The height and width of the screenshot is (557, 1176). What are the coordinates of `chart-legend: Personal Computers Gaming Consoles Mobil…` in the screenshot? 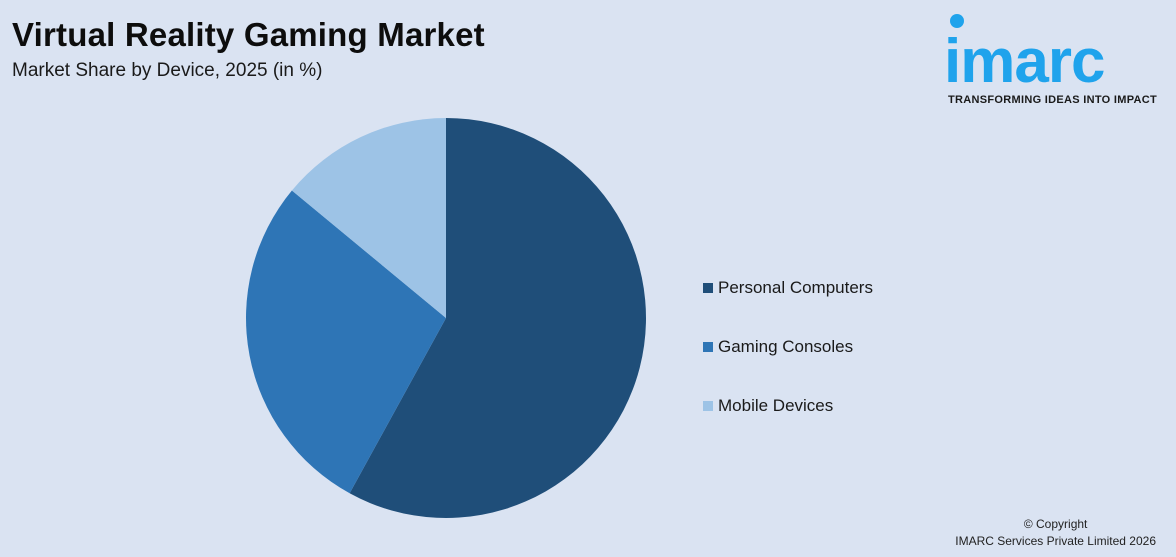 It's located at (788, 366).